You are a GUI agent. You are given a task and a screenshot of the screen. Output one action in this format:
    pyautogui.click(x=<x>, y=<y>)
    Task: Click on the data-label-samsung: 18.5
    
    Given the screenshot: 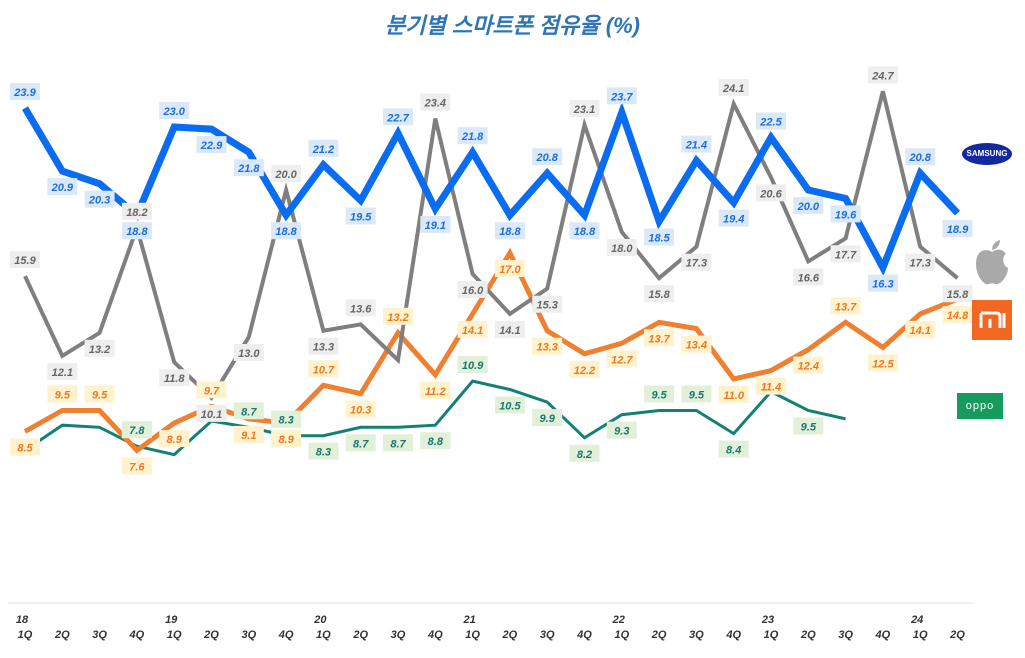 What is the action you would take?
    pyautogui.click(x=659, y=239)
    